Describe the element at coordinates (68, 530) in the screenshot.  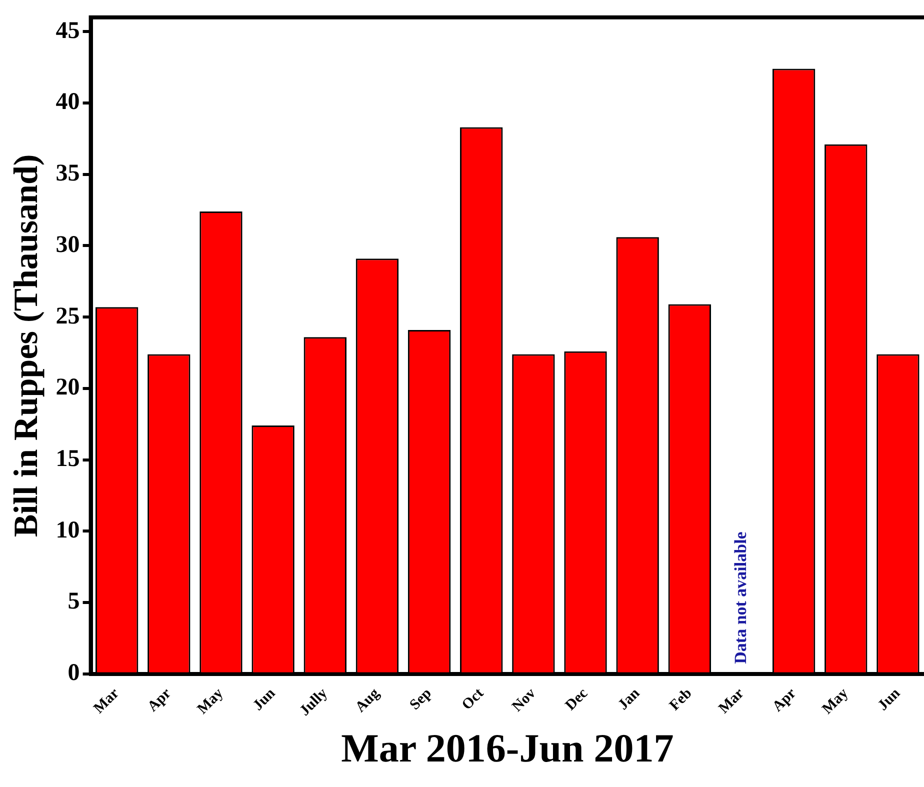
I see `y-tick-label: 10` at that location.